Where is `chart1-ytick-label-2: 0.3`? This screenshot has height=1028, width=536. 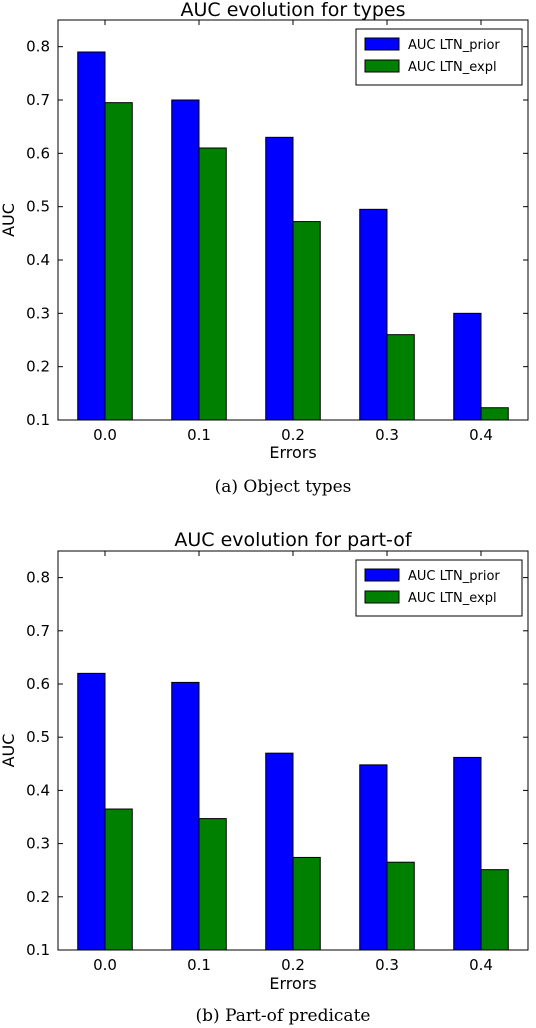 chart1-ytick-label-2: 0.3 is located at coordinates (38, 313).